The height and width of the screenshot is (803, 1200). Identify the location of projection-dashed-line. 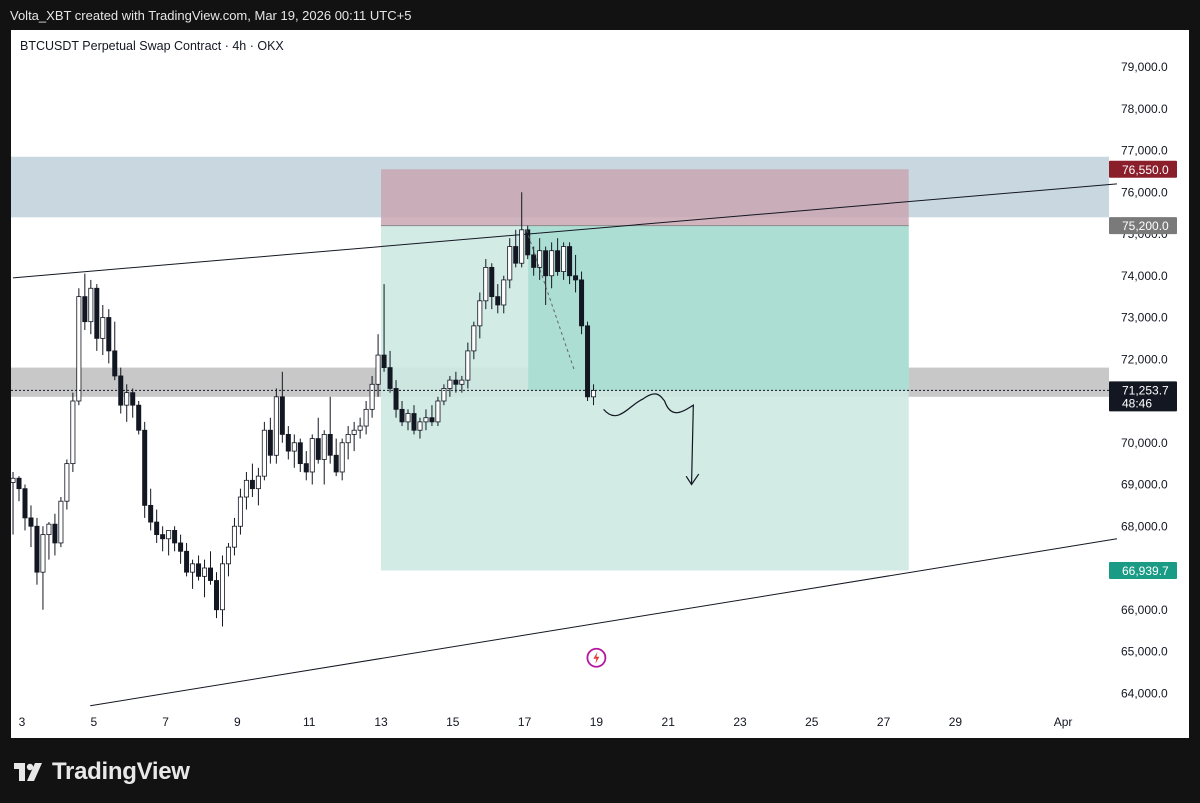
(550, 300).